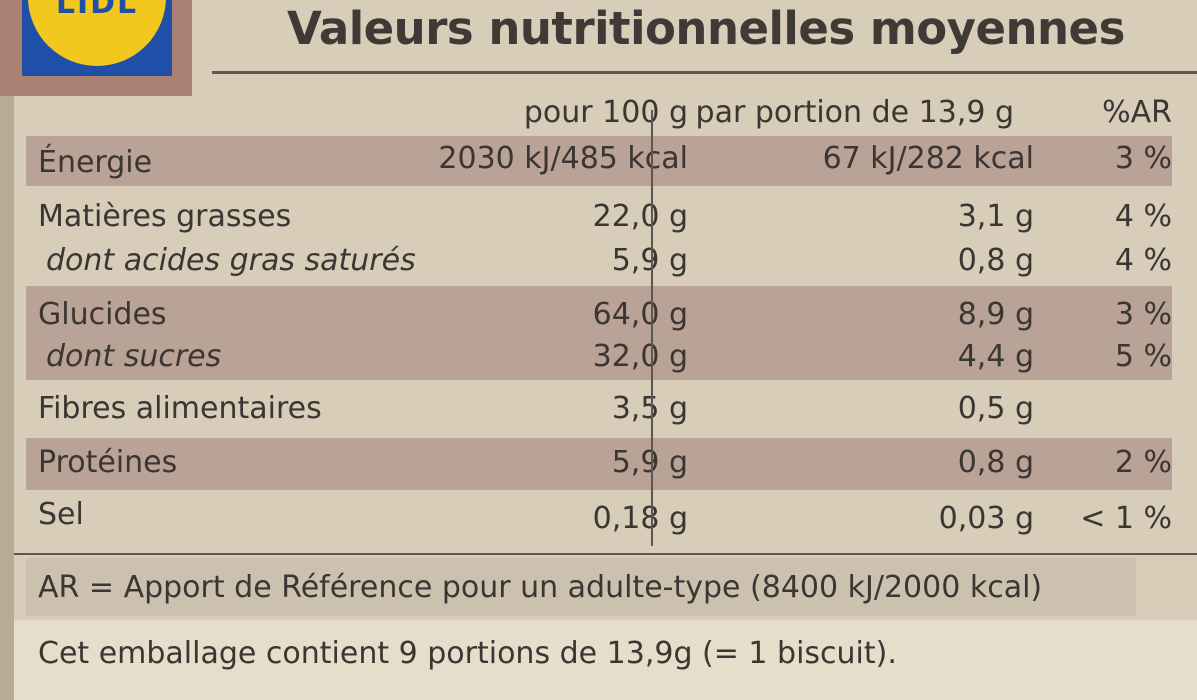 The width and height of the screenshot is (1197, 700). Describe the element at coordinates (1126, 518) in the screenshot. I see `value-ar: < 1 %` at that location.